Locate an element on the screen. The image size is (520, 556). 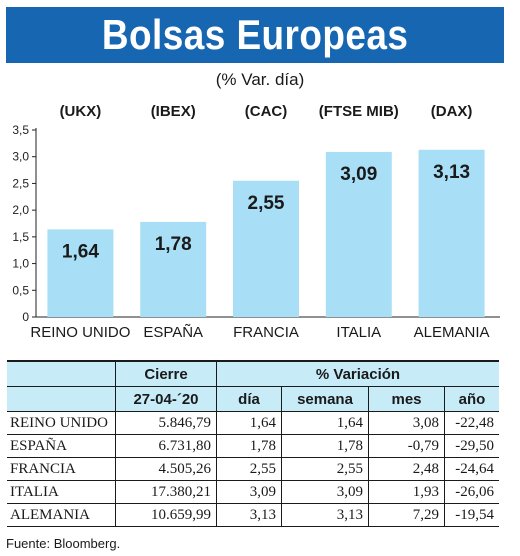
cell-mes: 1,93 is located at coordinates (406, 492).